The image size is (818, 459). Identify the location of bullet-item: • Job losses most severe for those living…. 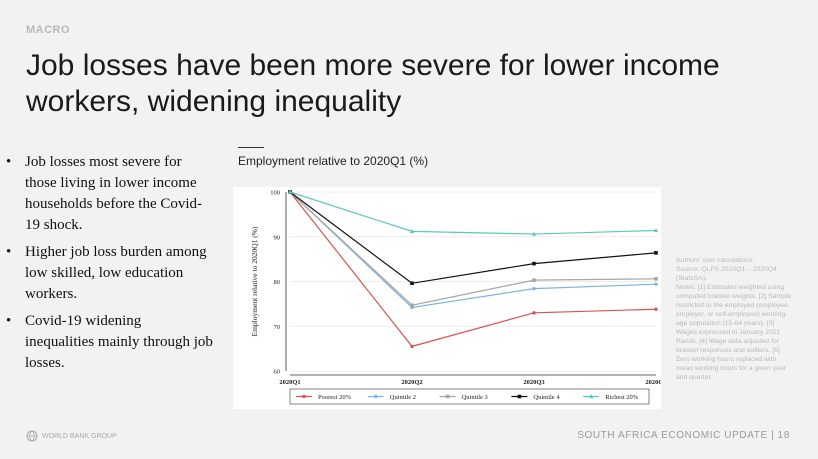
(110, 194).